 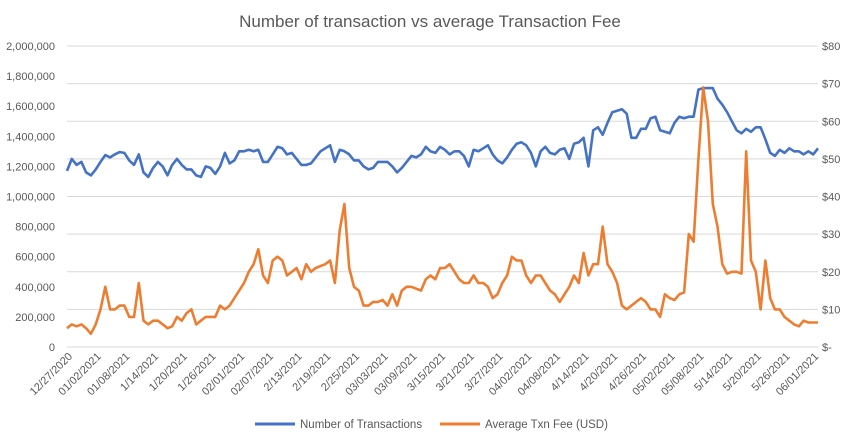 What do you see at coordinates (831, 273) in the screenshot?
I see `right-axis-tick-label: $20` at bounding box center [831, 273].